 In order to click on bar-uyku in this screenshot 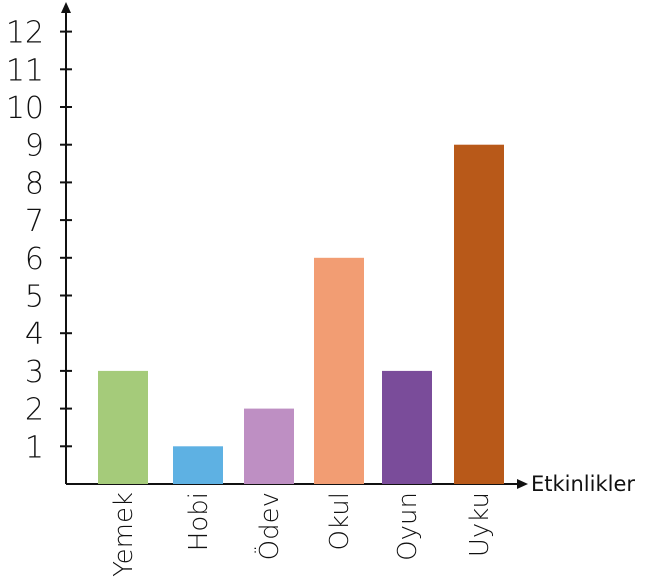, I will do `click(479, 314)`.